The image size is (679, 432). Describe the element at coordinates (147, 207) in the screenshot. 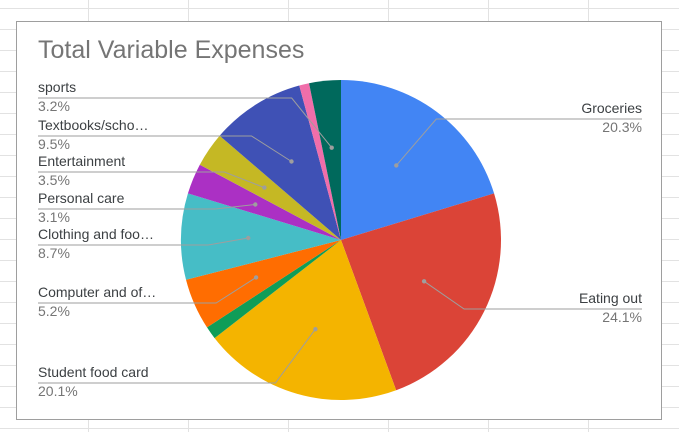

I see `callout-line-personal-care` at that location.